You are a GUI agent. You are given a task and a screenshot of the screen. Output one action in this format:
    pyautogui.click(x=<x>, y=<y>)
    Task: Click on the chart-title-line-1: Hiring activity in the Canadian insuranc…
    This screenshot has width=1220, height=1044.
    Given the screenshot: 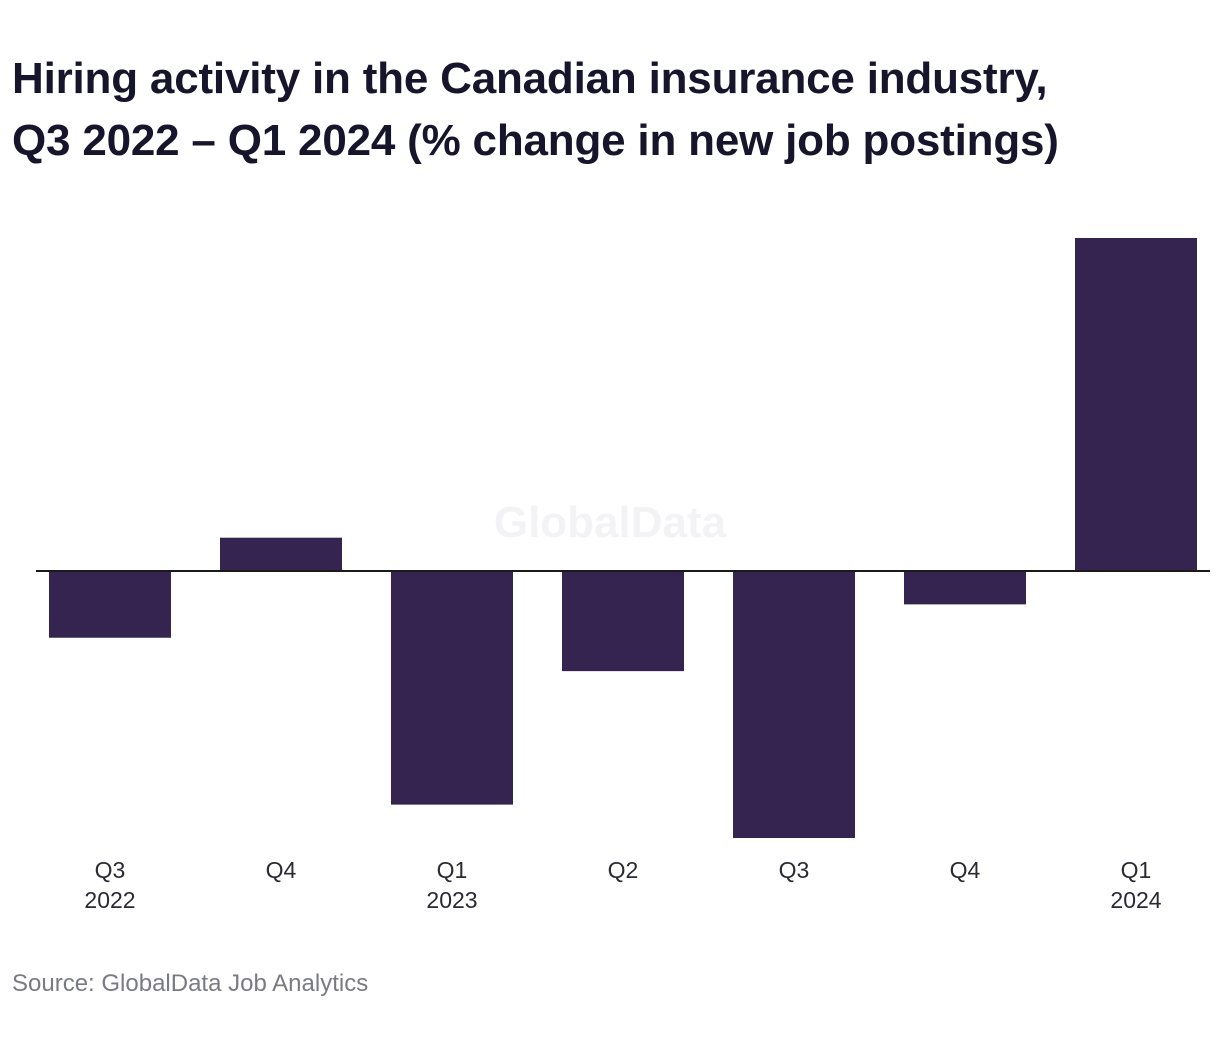 What is the action you would take?
    pyautogui.click(x=530, y=78)
    